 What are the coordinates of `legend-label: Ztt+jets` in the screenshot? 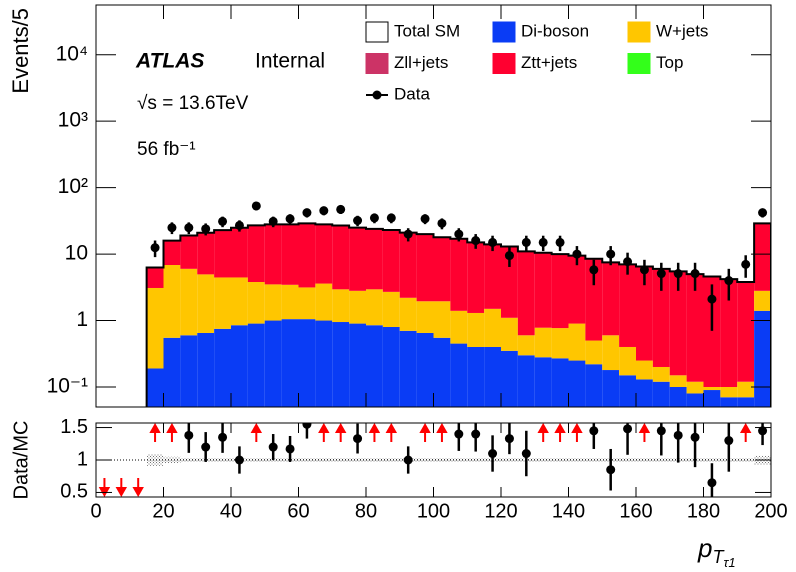 It's located at (549, 62).